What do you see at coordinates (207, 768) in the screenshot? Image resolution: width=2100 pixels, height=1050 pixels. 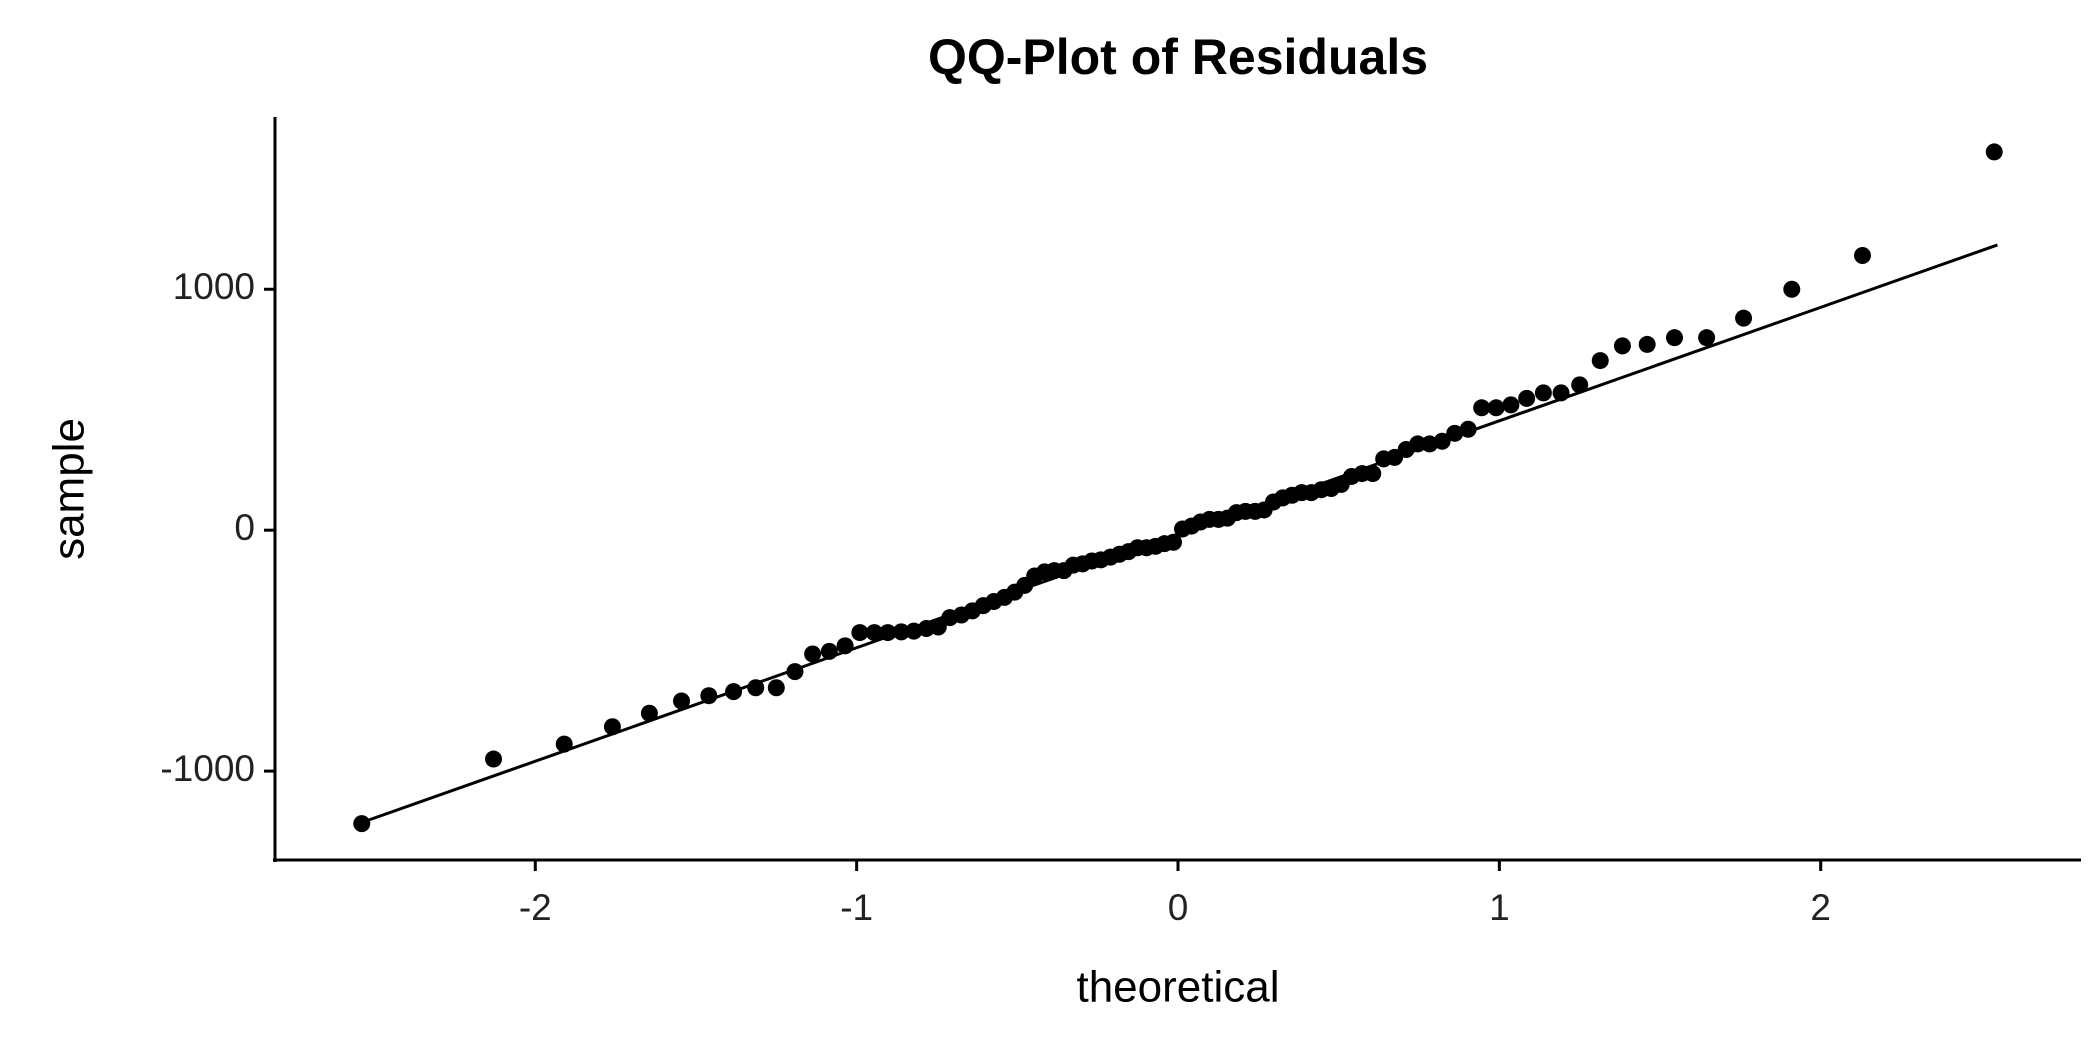 I see `y-tick-label: -1000` at bounding box center [207, 768].